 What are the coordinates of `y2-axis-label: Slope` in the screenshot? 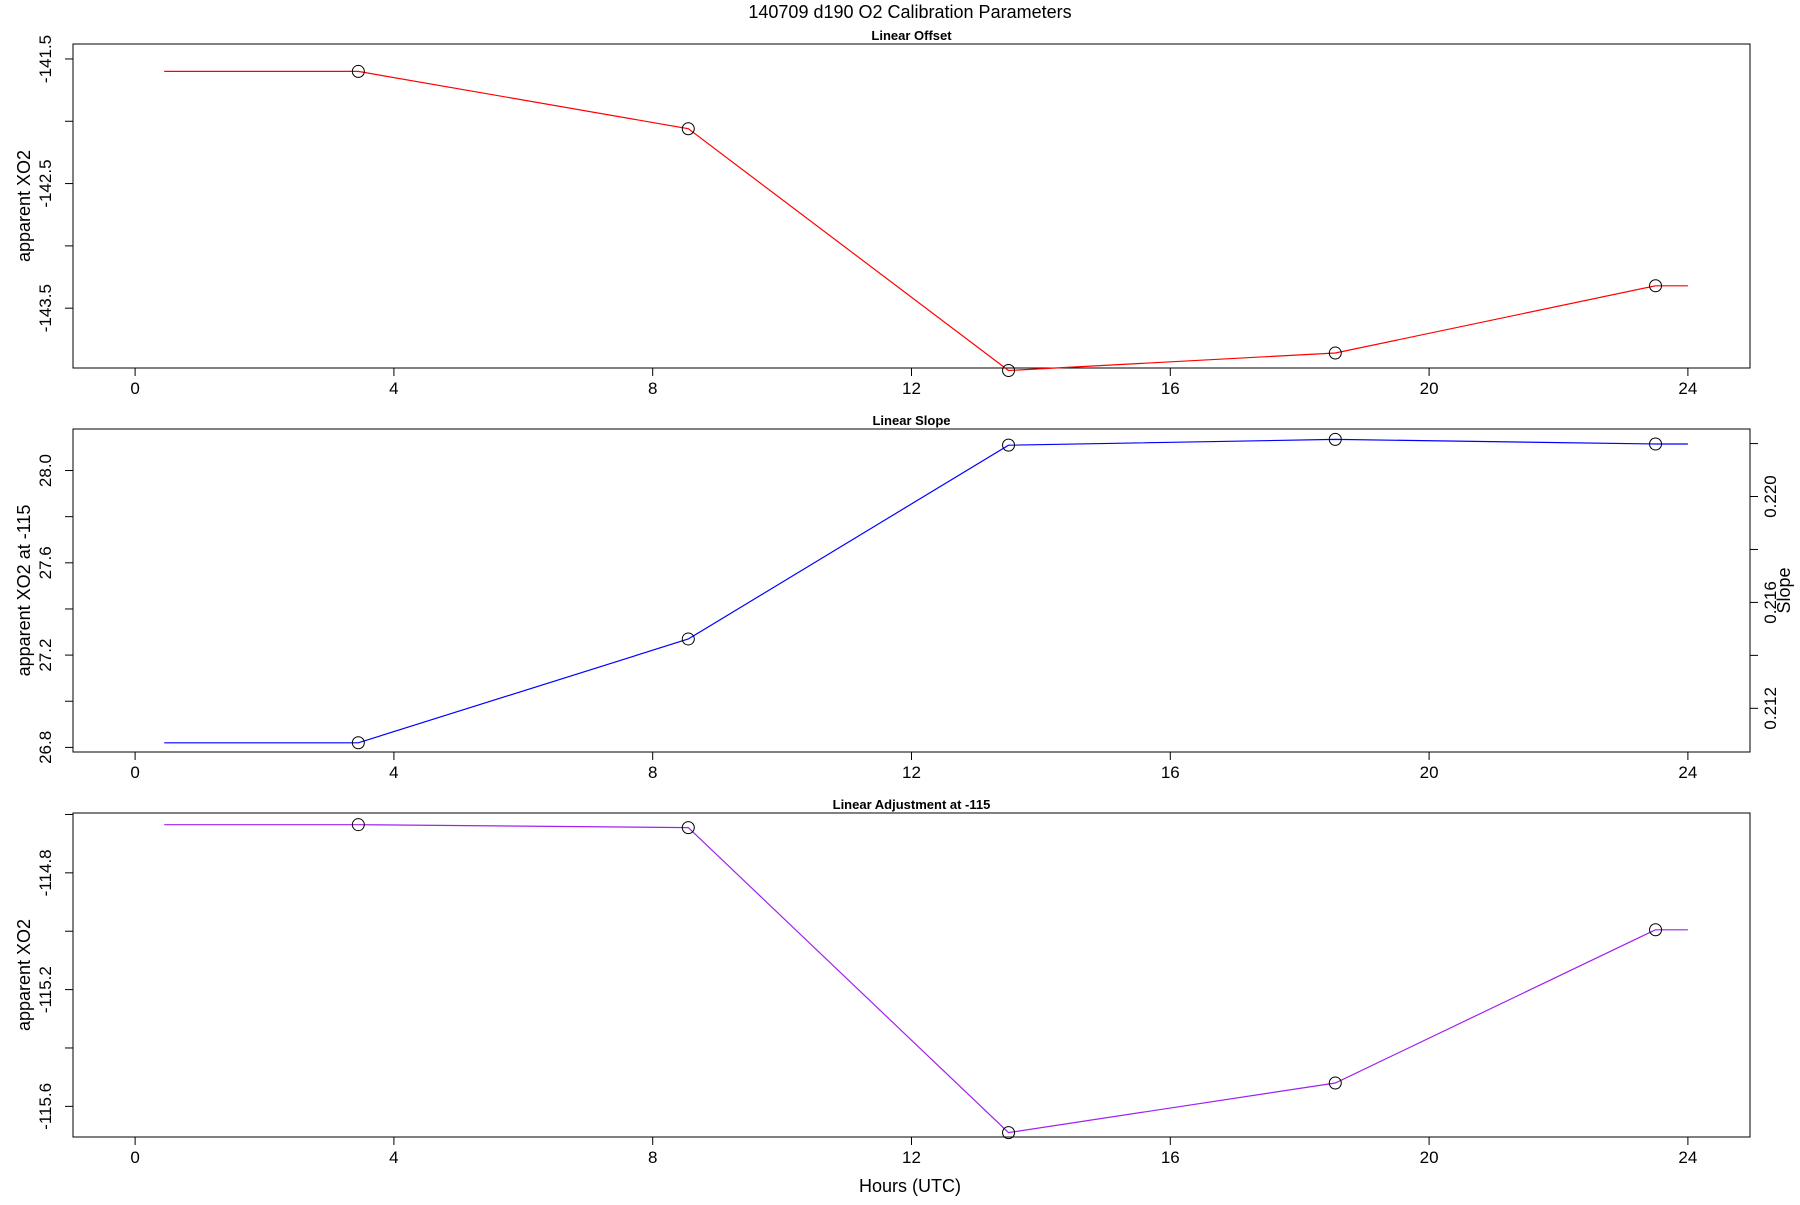 It's located at (1784, 590).